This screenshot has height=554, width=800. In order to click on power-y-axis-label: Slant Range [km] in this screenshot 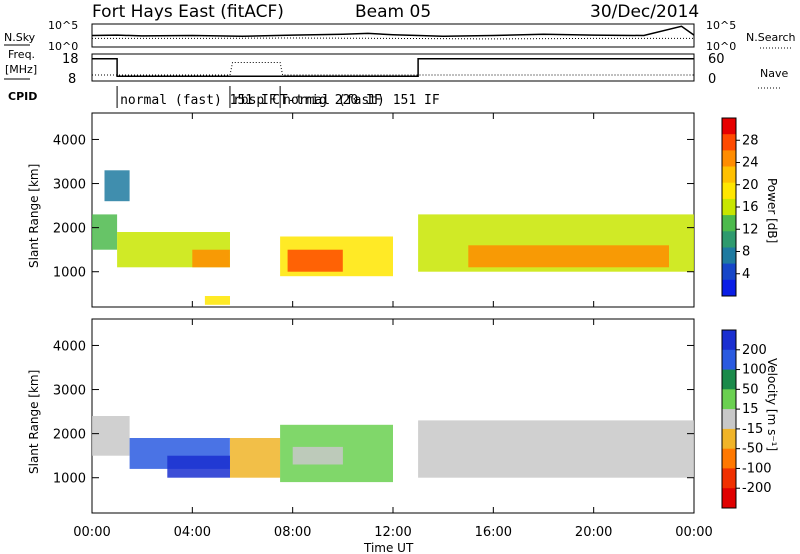, I will do `click(34, 216)`.